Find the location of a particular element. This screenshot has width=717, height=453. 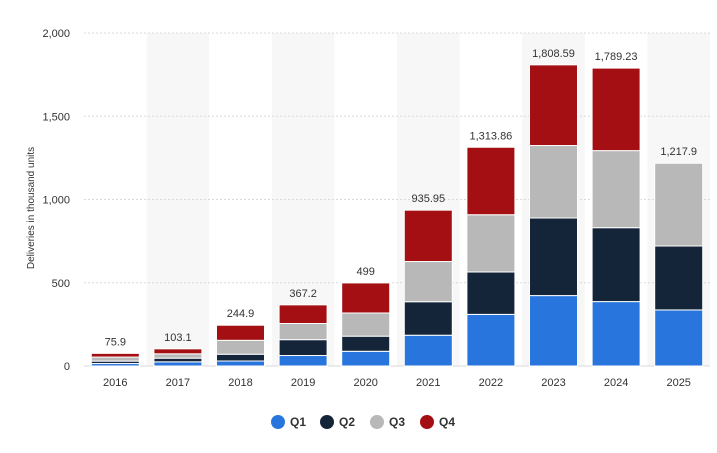

total-label: 1,808.59 is located at coordinates (553, 54).